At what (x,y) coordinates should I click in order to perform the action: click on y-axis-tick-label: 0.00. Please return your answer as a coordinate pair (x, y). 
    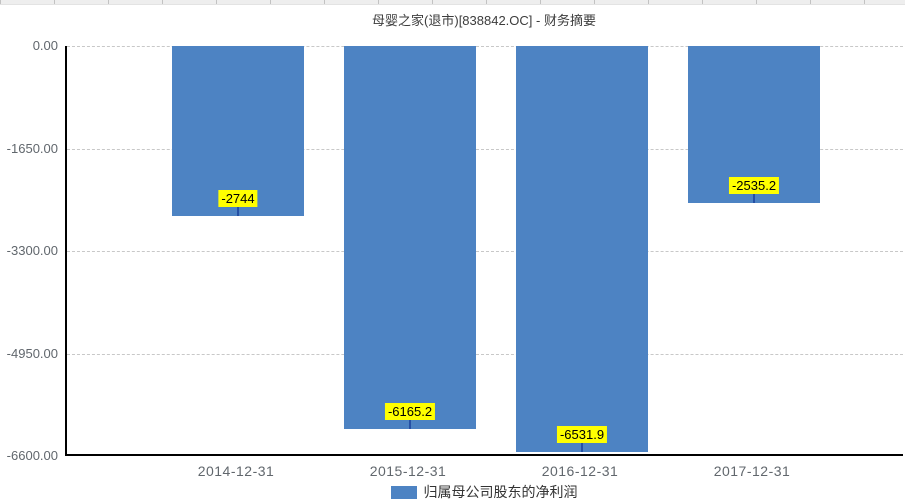
    Looking at the image, I should click on (45, 45).